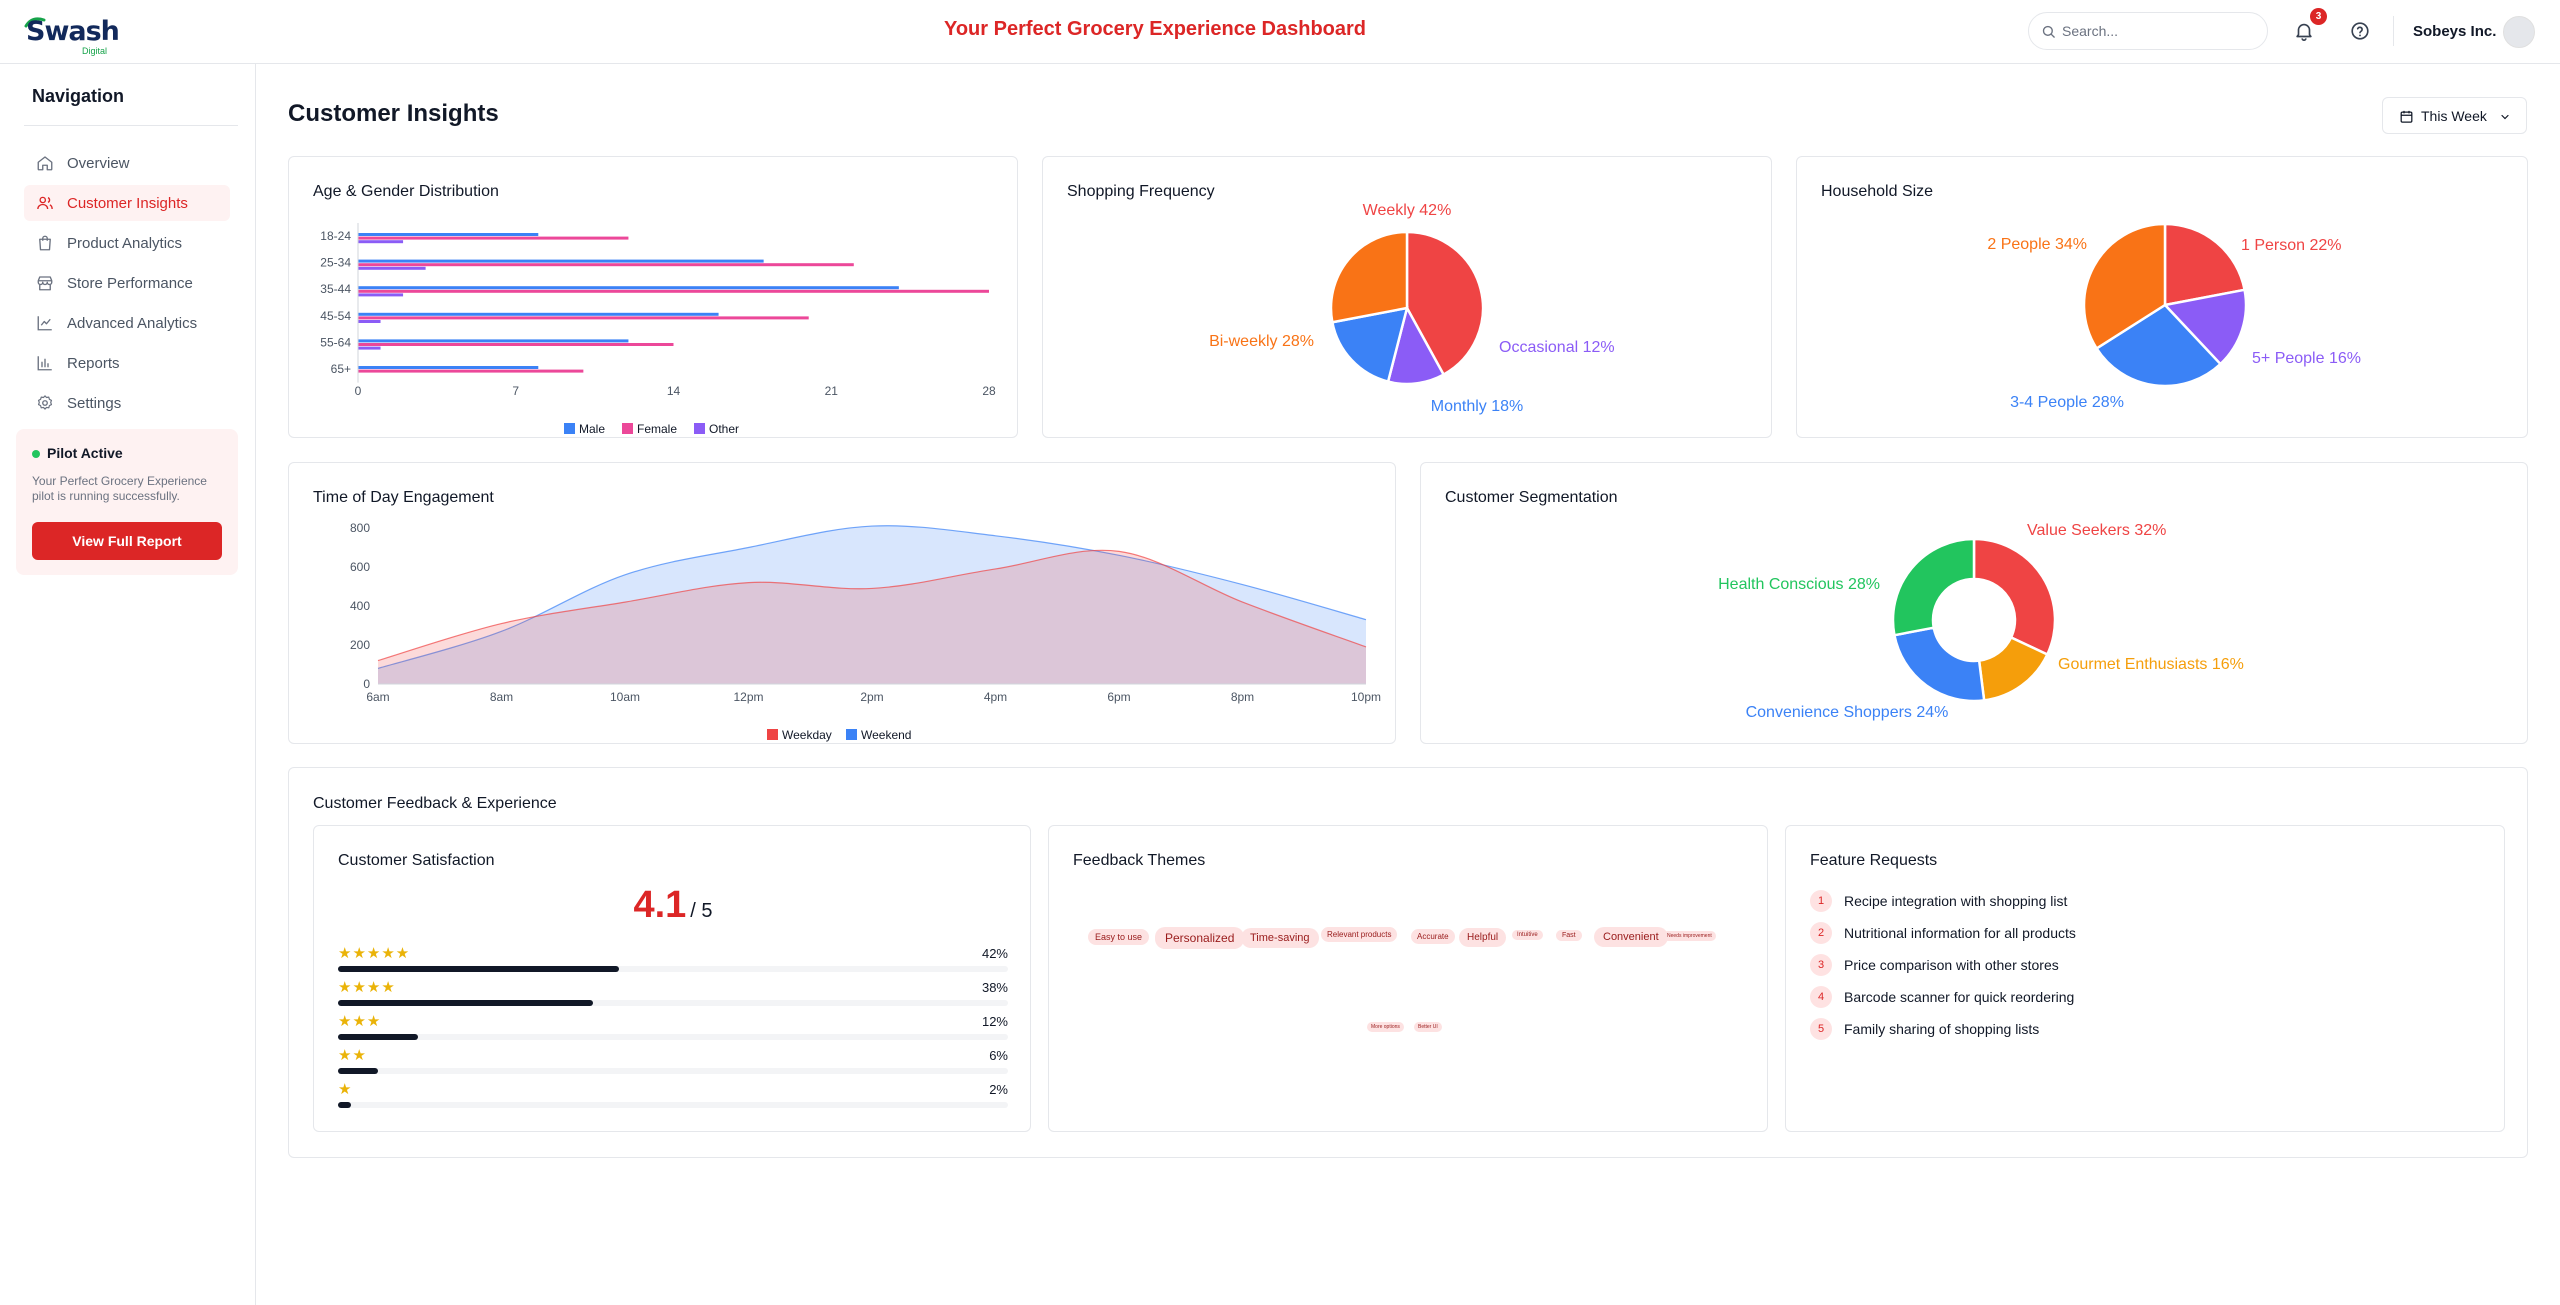 The image size is (2560, 1305). I want to click on sidebar-item-label: Overview, so click(98, 163).